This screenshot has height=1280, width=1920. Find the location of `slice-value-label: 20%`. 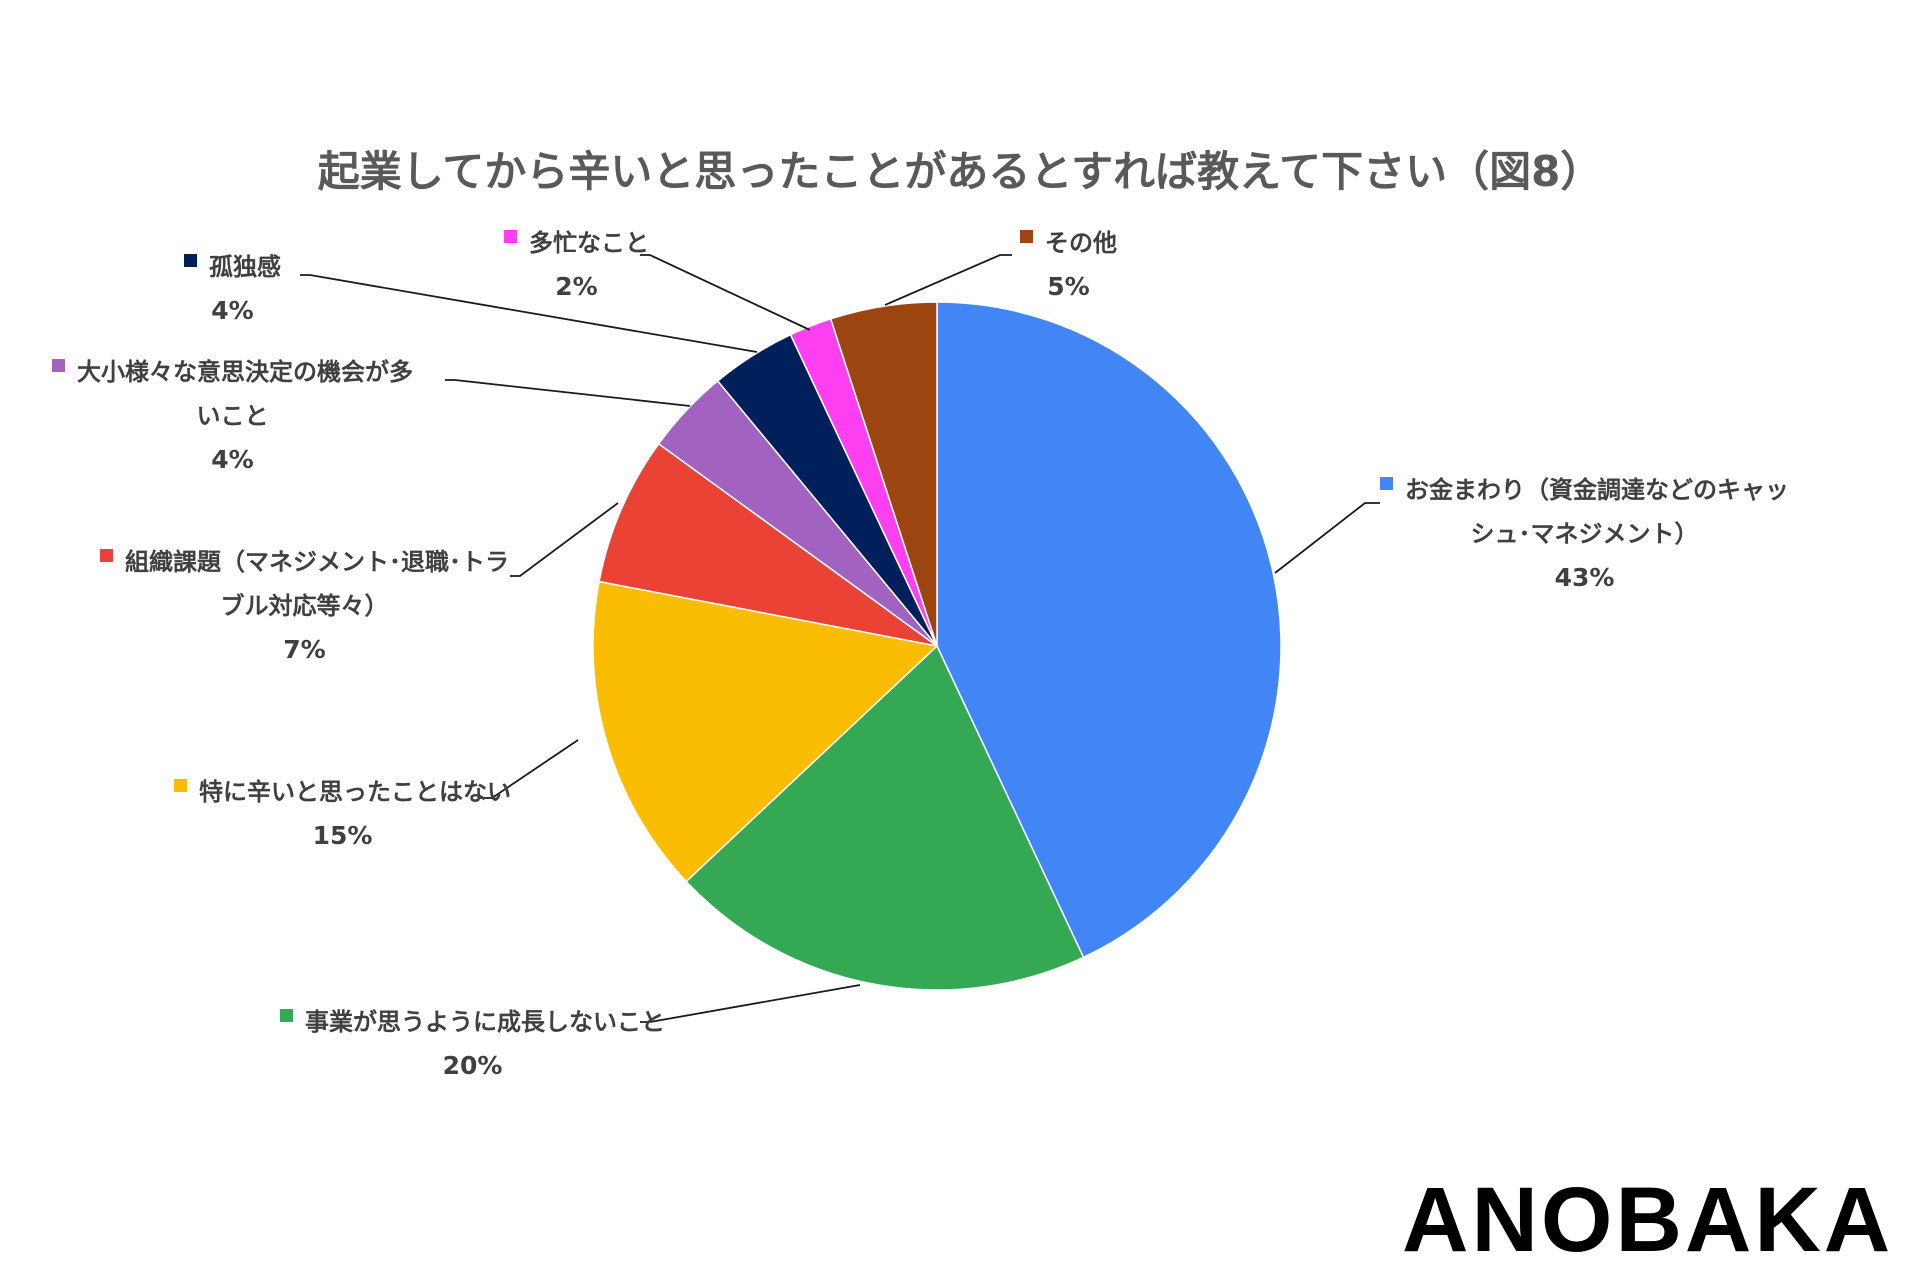

slice-value-label: 20% is located at coordinates (472, 1065).